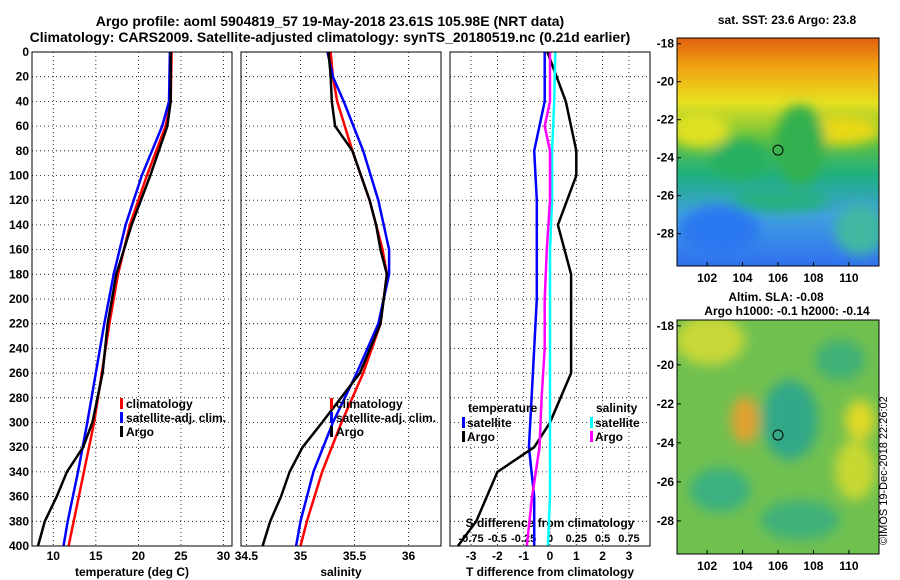 The width and height of the screenshot is (900, 580). I want to click on x-tick-label: -3, so click(471, 556).